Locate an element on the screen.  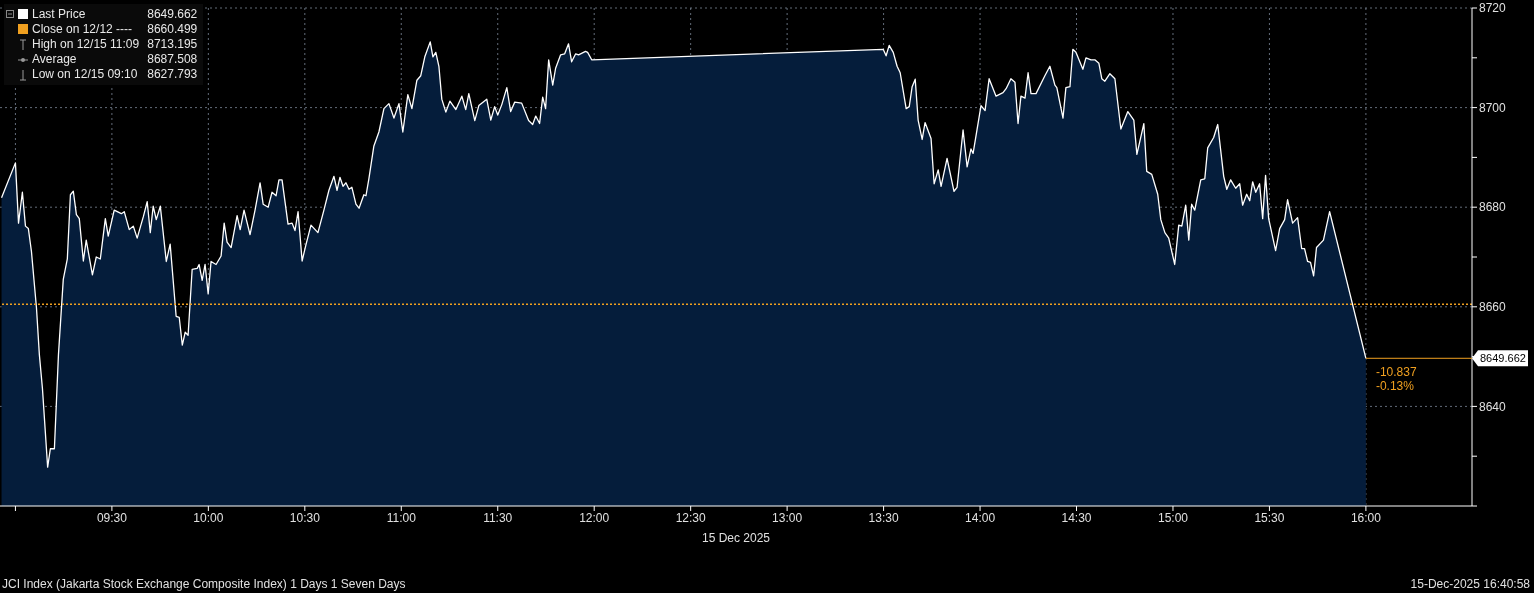
y-tick-label: 8640 is located at coordinates (1493, 406).